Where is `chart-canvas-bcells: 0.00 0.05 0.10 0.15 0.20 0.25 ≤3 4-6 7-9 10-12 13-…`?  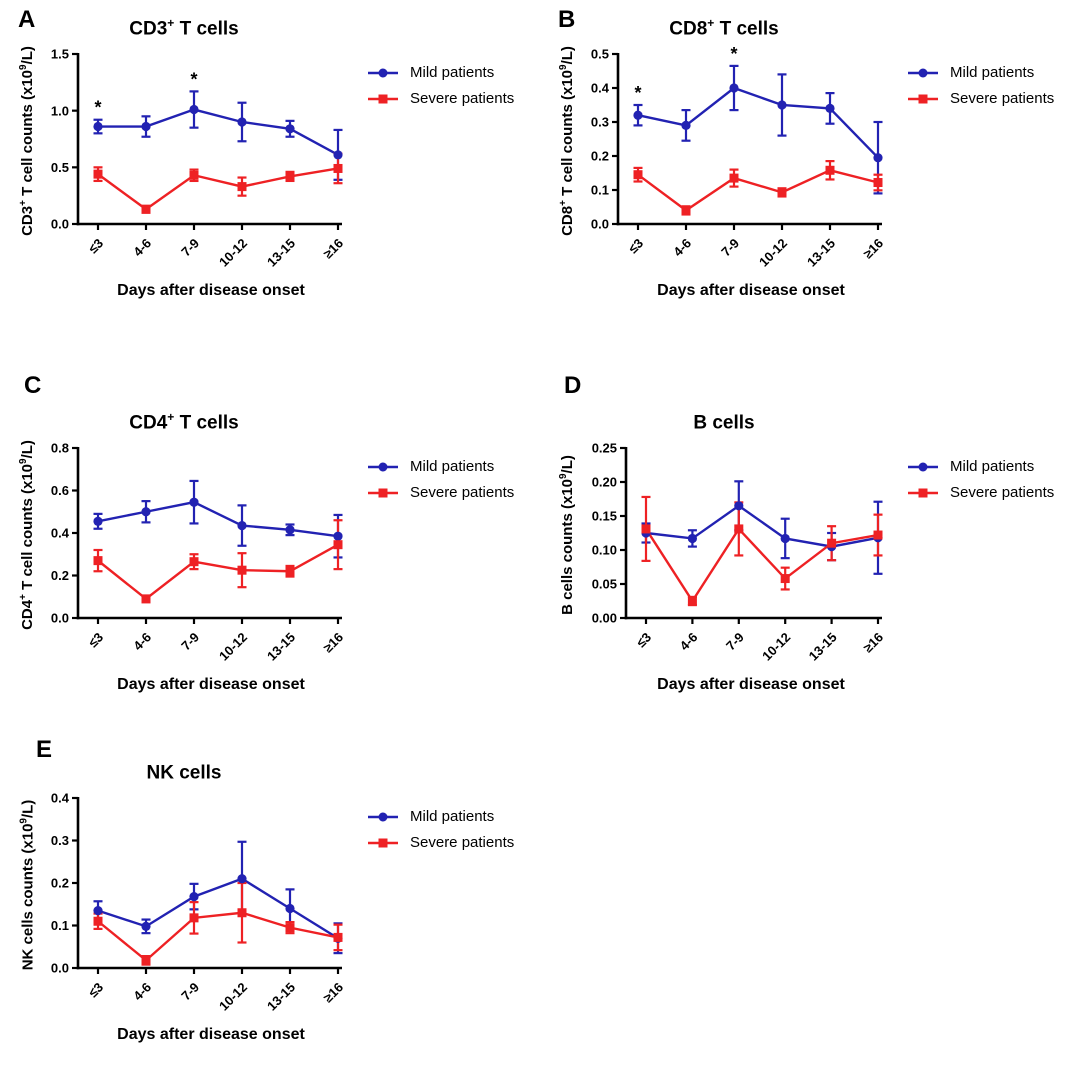
chart-canvas-bcells: 0.00 0.05 0.10 0.15 0.20 0.25 ≤3 4-6 7-9 10-12 13-… is located at coordinates (739, 552).